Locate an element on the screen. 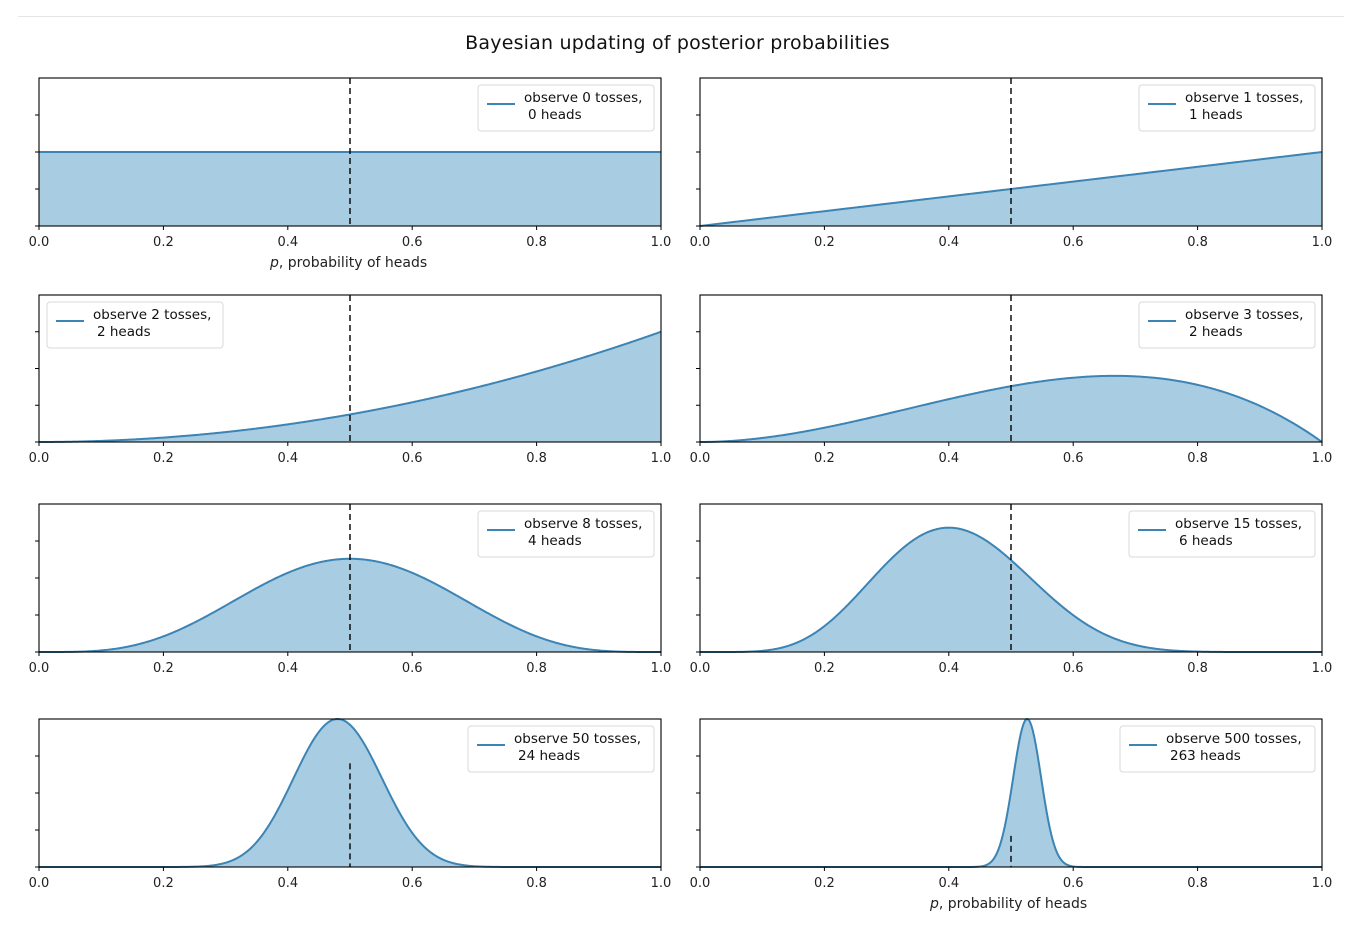  legend: observe 500 tosses,263 heads is located at coordinates (1217, 749).